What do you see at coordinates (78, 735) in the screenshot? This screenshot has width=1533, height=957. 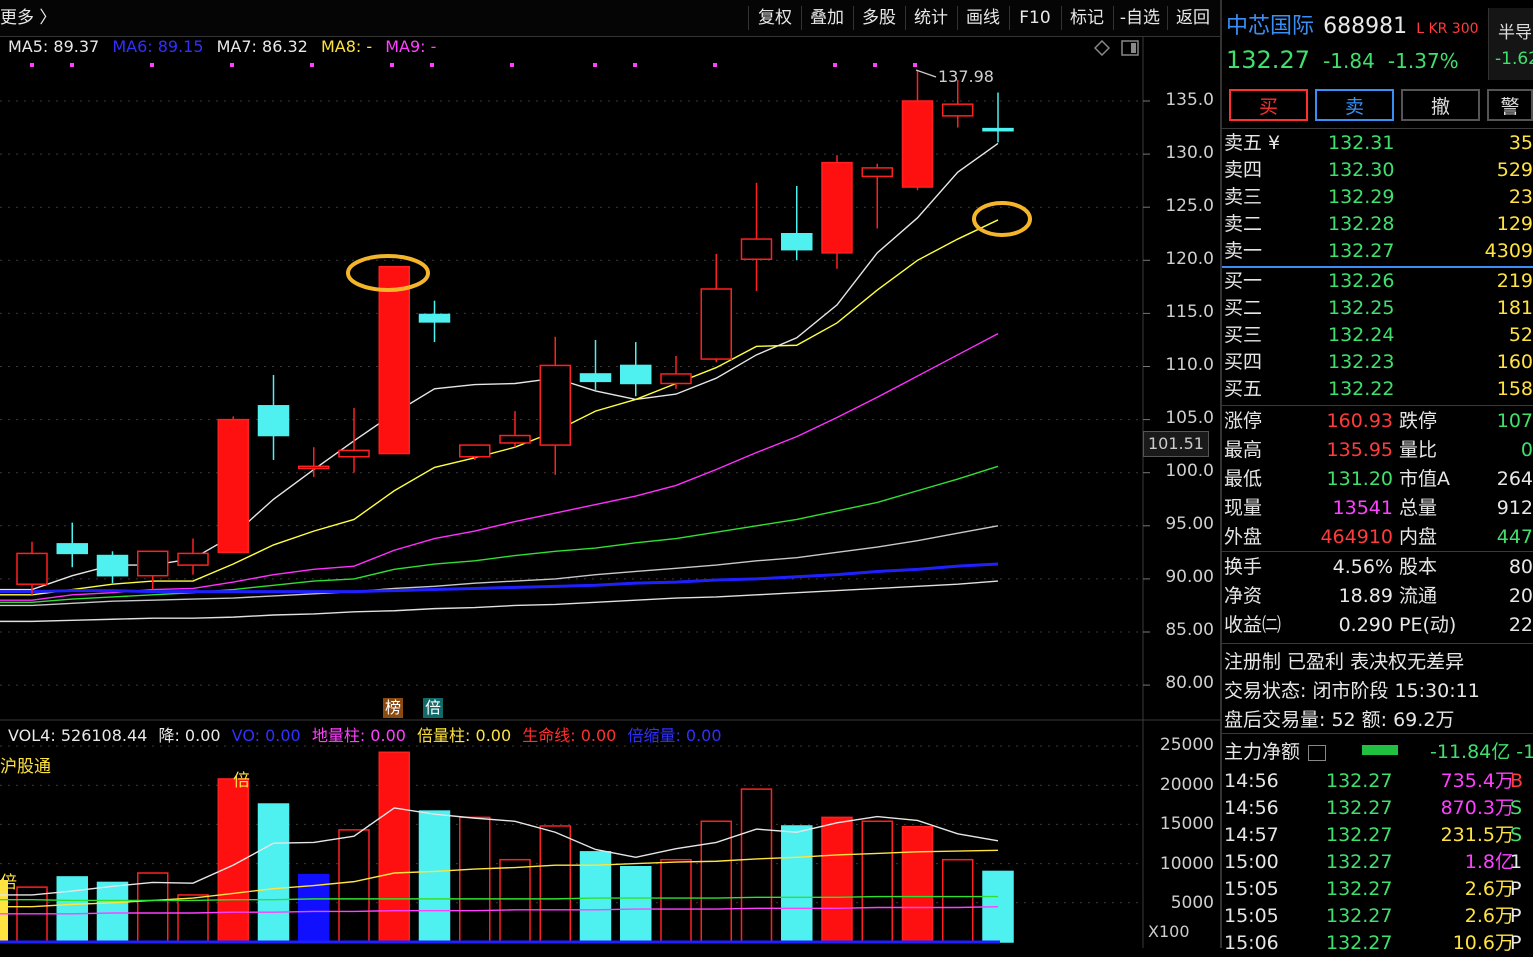 I see `vol4-label: VOL4: 526108.44` at bounding box center [78, 735].